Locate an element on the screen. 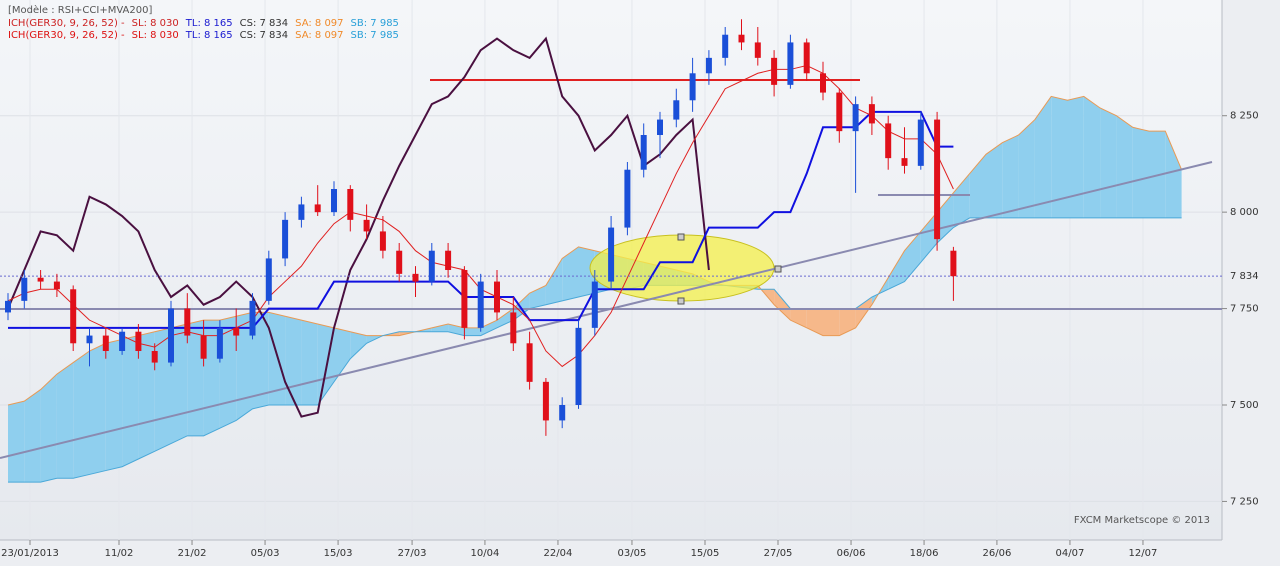  model-label: [Modèle : RSI+CCI+MVA200] is located at coordinates (80, 10).